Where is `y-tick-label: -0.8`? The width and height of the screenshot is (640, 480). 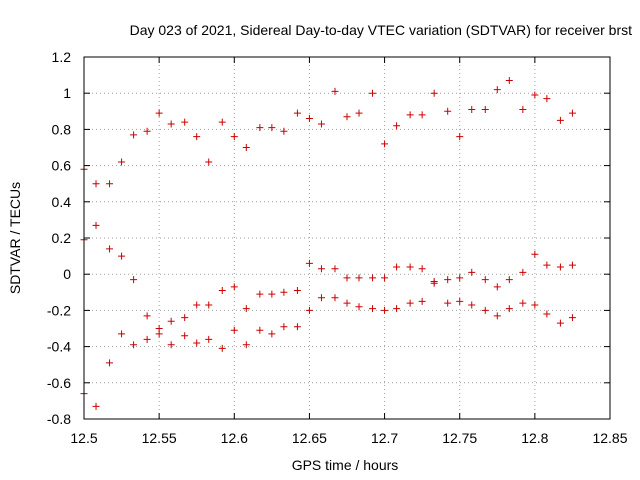 y-tick-label: -0.8 is located at coordinates (59, 419).